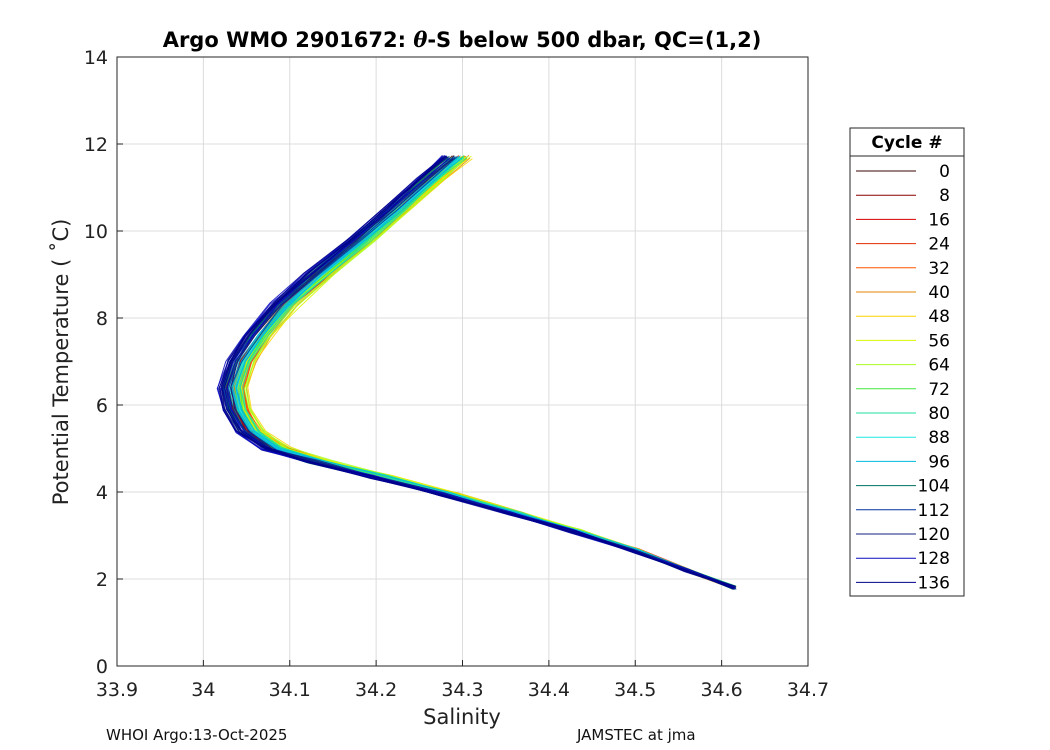 This screenshot has height=750, width=1050. I want to click on y-tick-label: 14, so click(96, 58).